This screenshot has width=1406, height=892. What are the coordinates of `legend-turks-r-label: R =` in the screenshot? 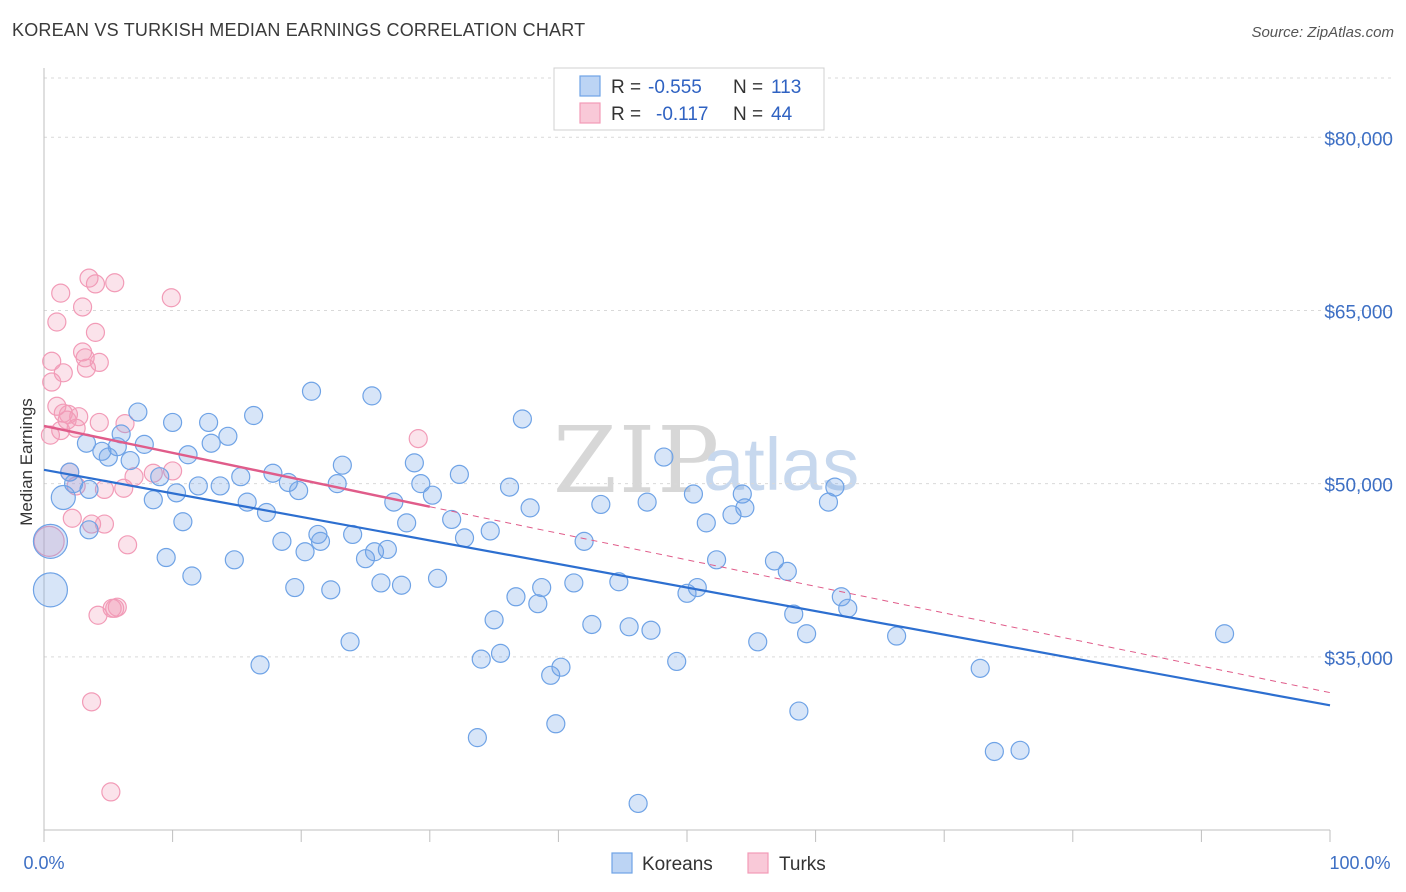 It's located at (626, 114).